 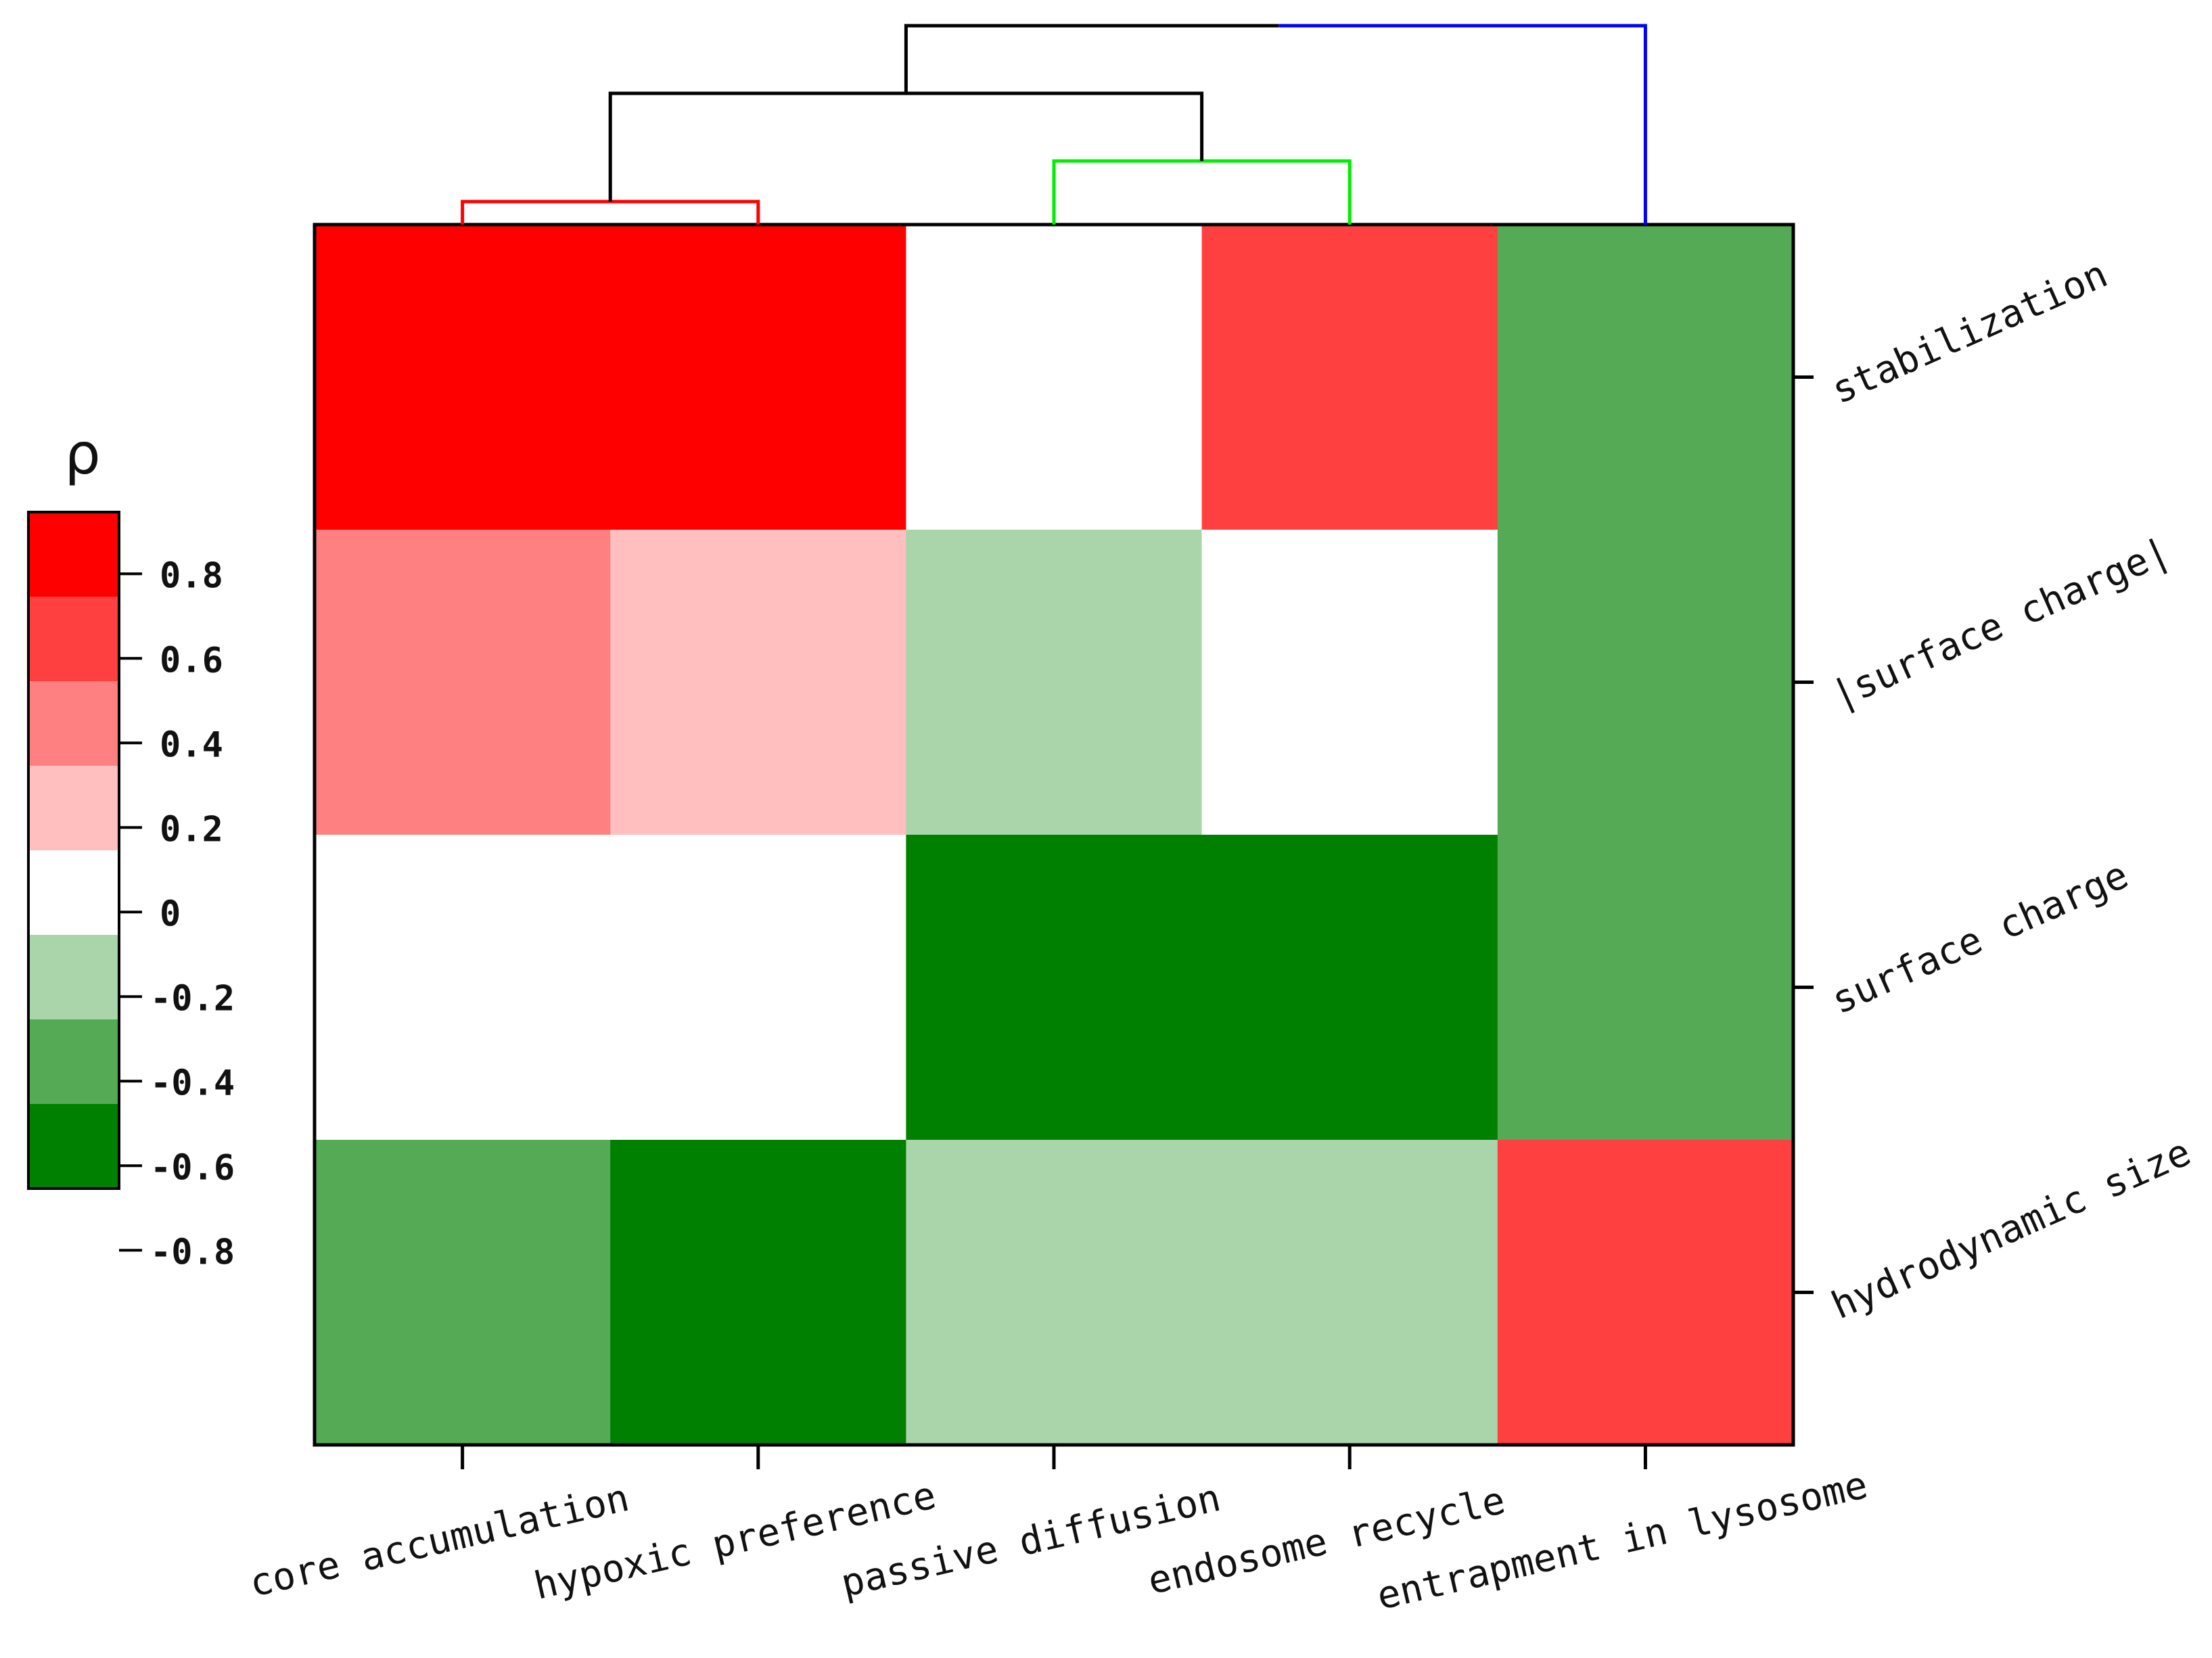 What do you see at coordinates (170, 914) in the screenshot?
I see `legend-tick-label: 0` at bounding box center [170, 914].